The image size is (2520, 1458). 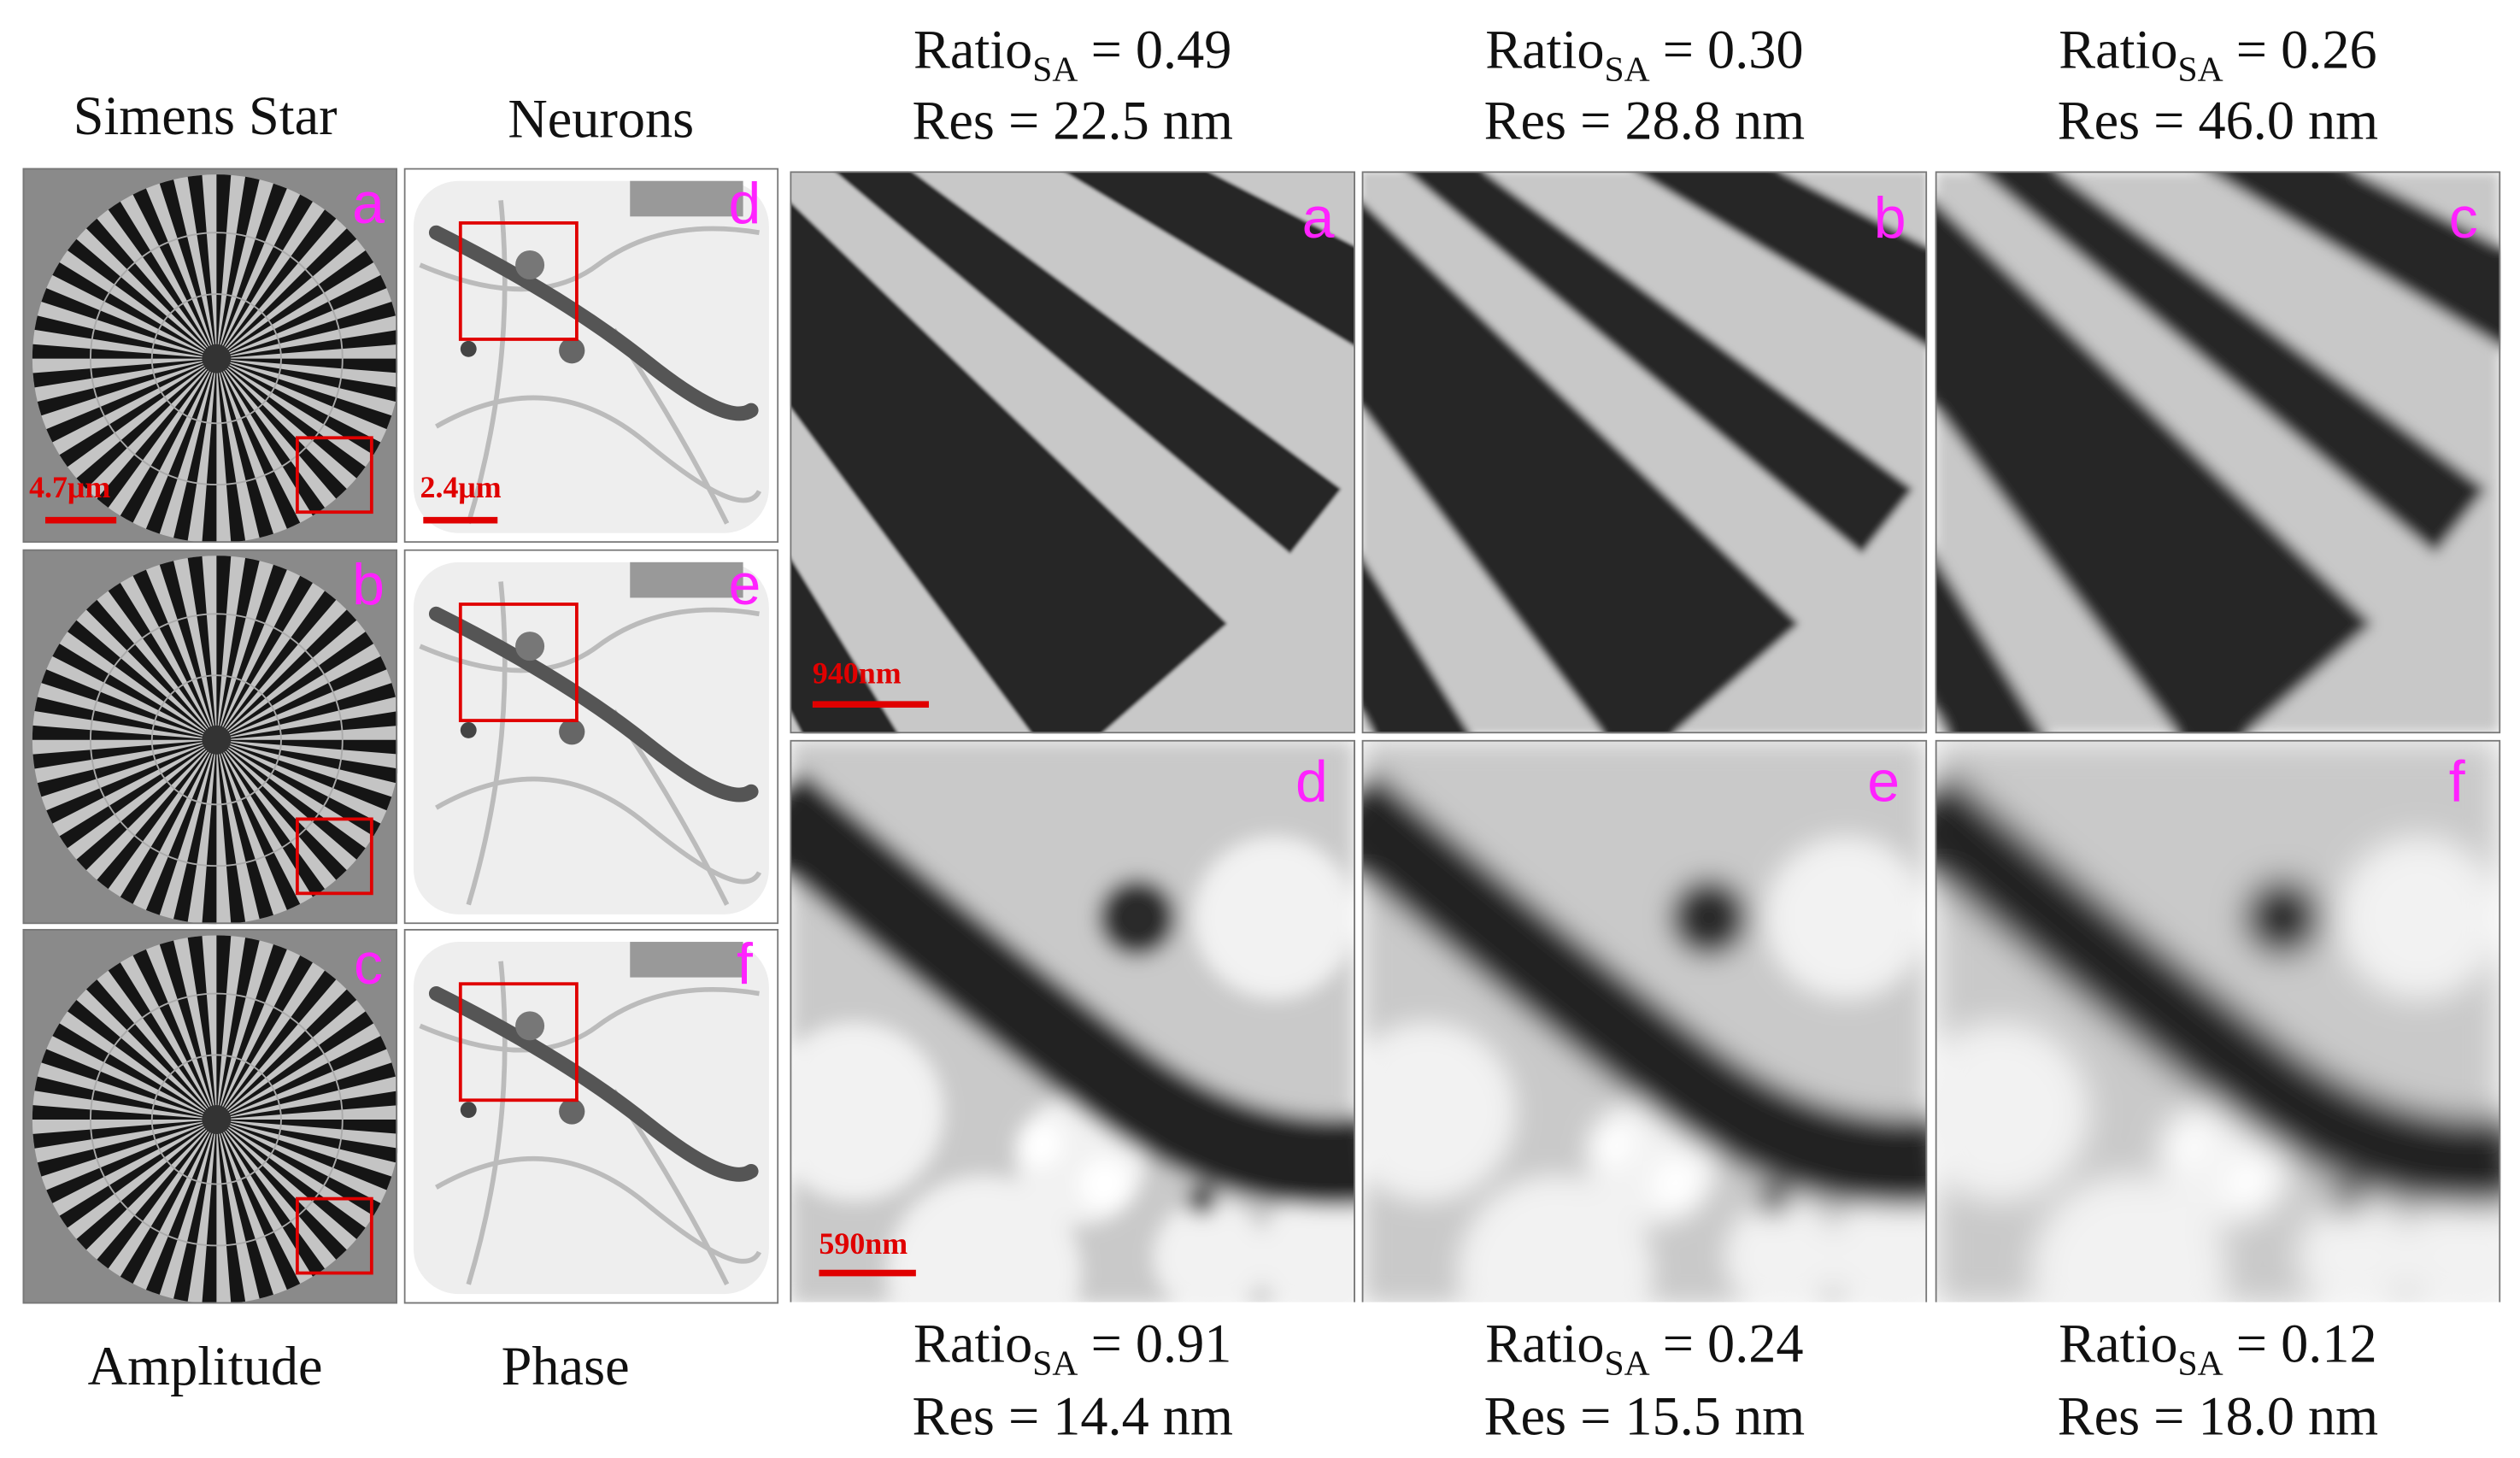 What do you see at coordinates (1733, 1344) in the screenshot?
I see `ratio-value: = 0.24` at bounding box center [1733, 1344].